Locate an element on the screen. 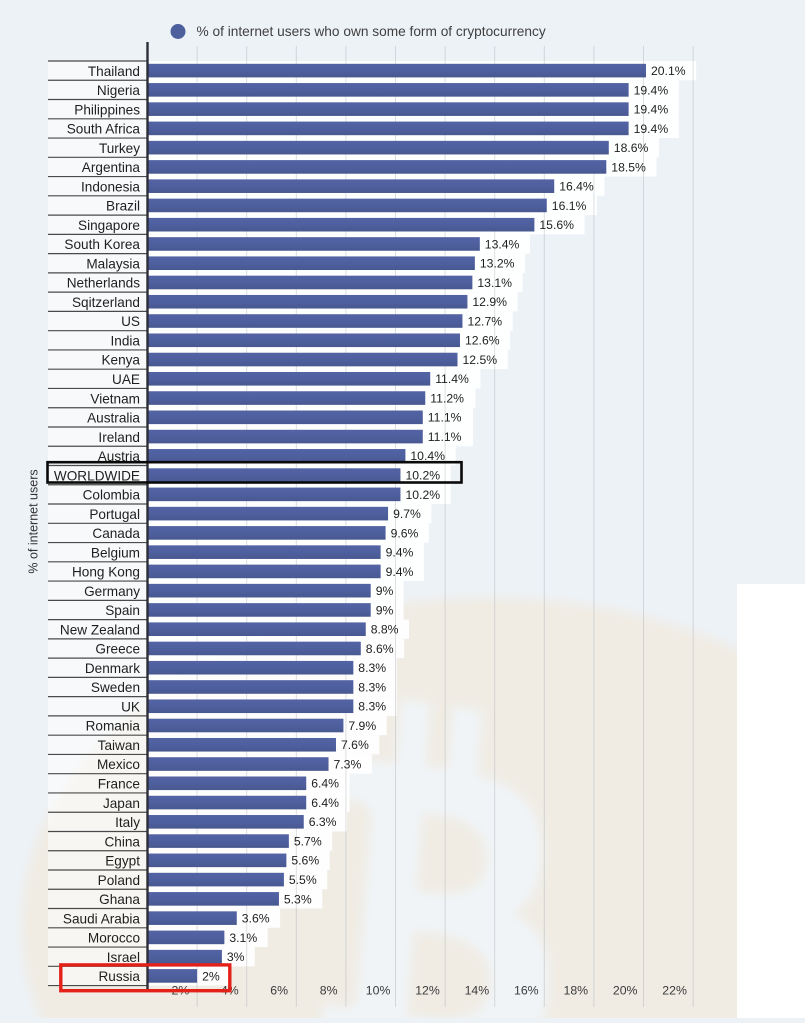 Image resolution: width=805 pixels, height=1023 pixels. svg-text: Ghana is located at coordinates (119, 899).